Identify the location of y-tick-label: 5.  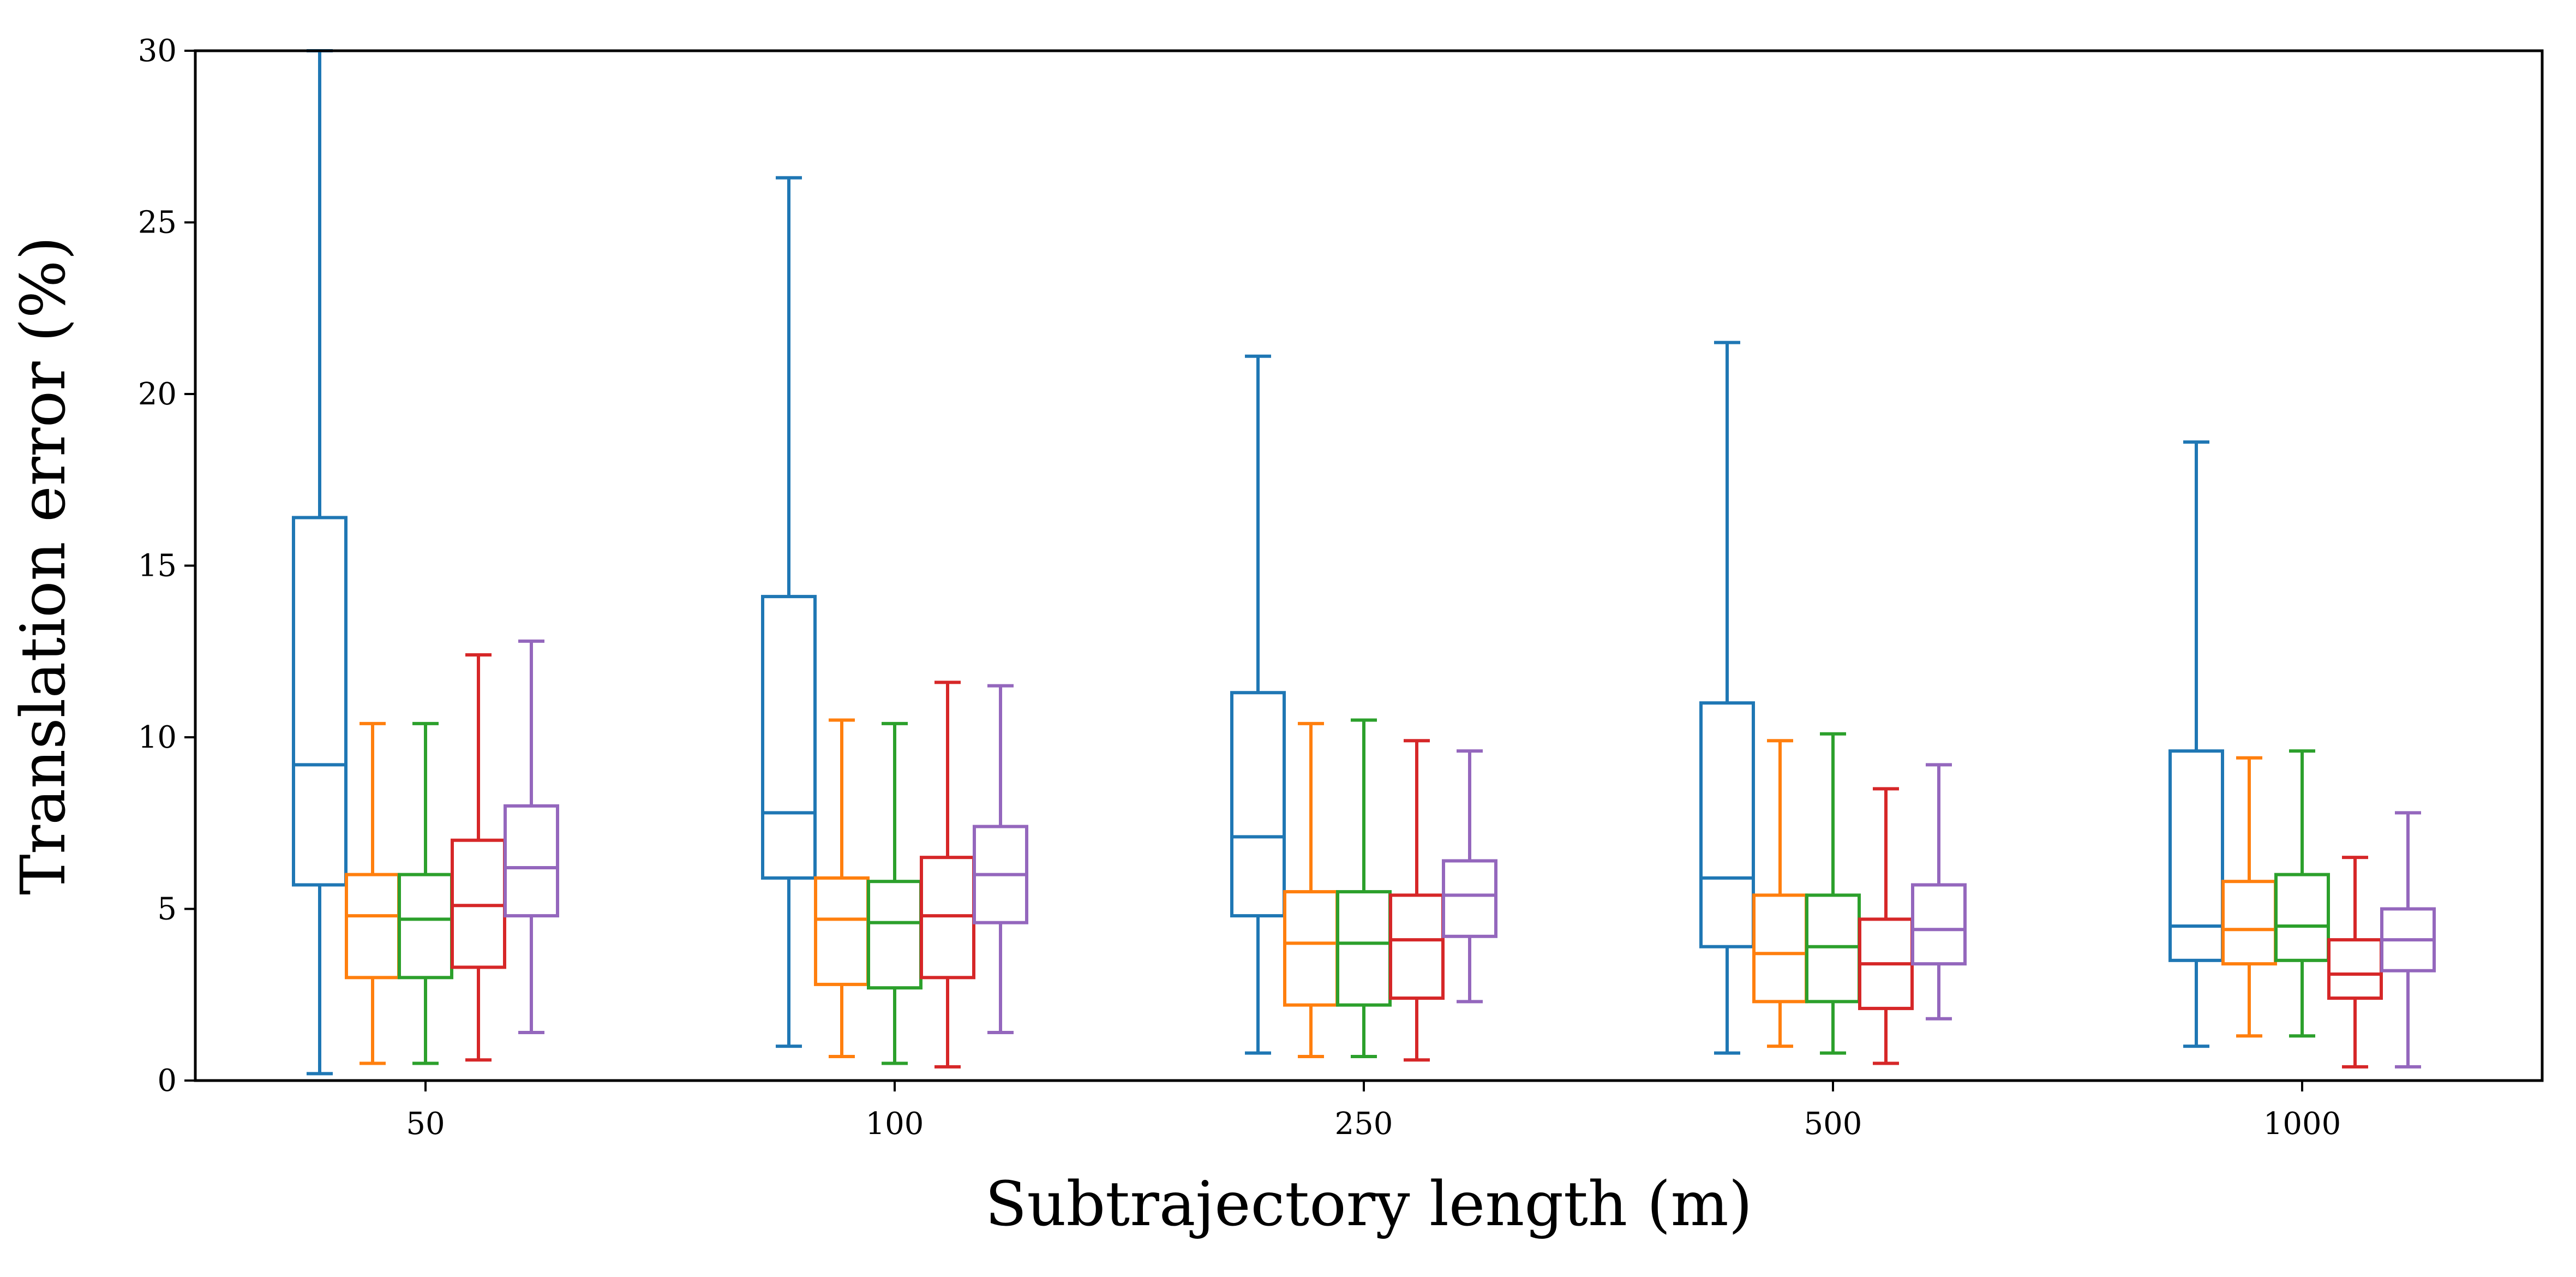
(167, 909).